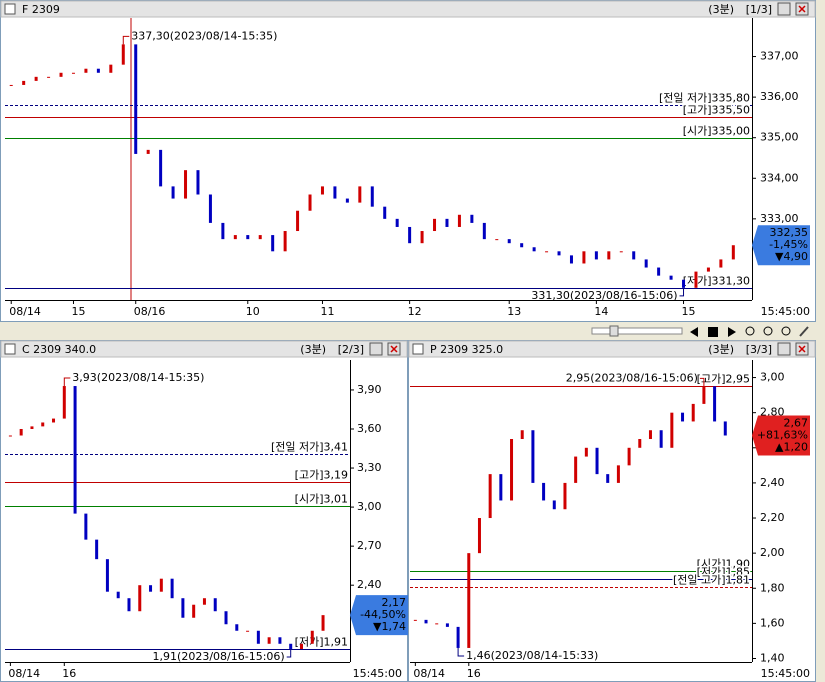 The width and height of the screenshot is (825, 682). Describe the element at coordinates (768, 331) in the screenshot. I see `zoom-out` at that location.